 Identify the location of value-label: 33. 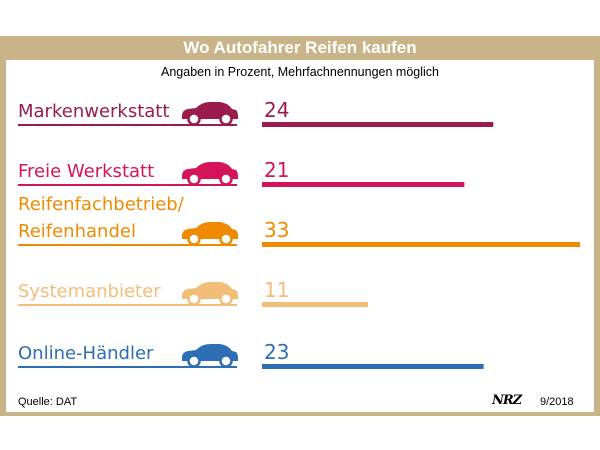
(276, 230).